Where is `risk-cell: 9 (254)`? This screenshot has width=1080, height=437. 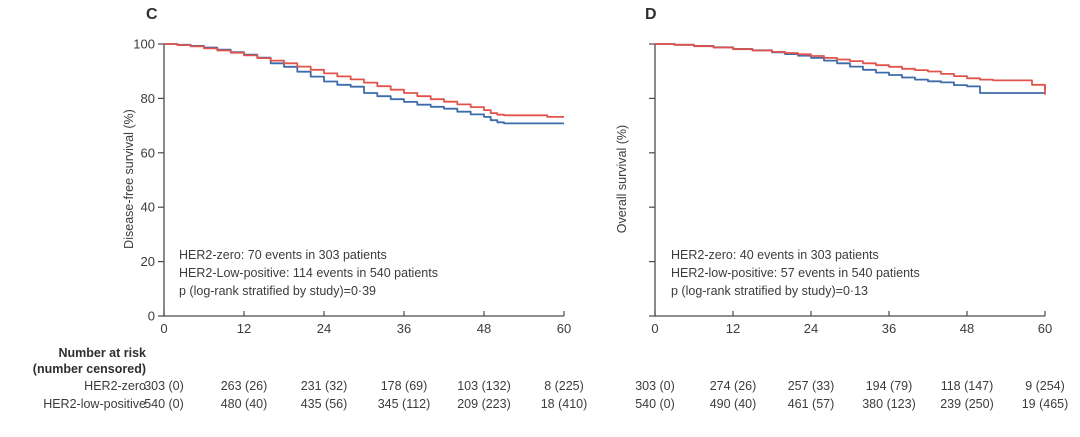 risk-cell: 9 (254) is located at coordinates (1045, 386).